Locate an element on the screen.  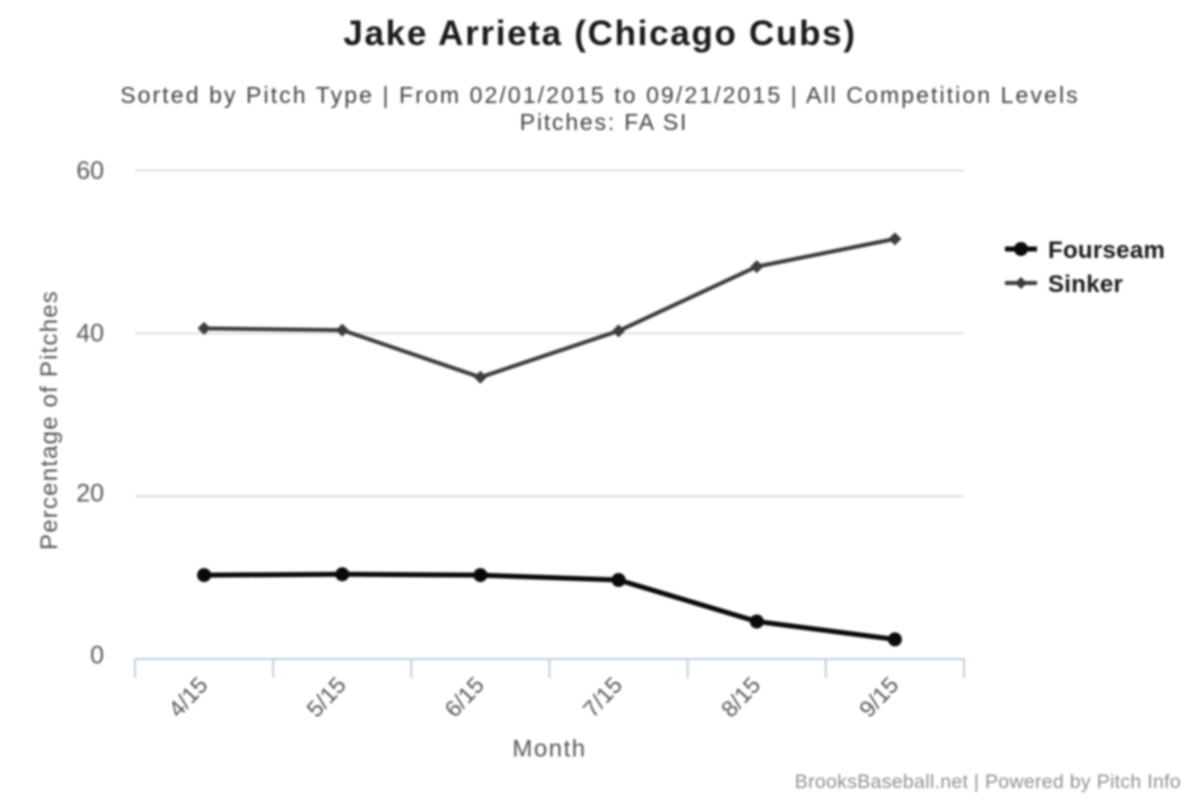
svg-text: Fourseam is located at coordinates (1106, 250).